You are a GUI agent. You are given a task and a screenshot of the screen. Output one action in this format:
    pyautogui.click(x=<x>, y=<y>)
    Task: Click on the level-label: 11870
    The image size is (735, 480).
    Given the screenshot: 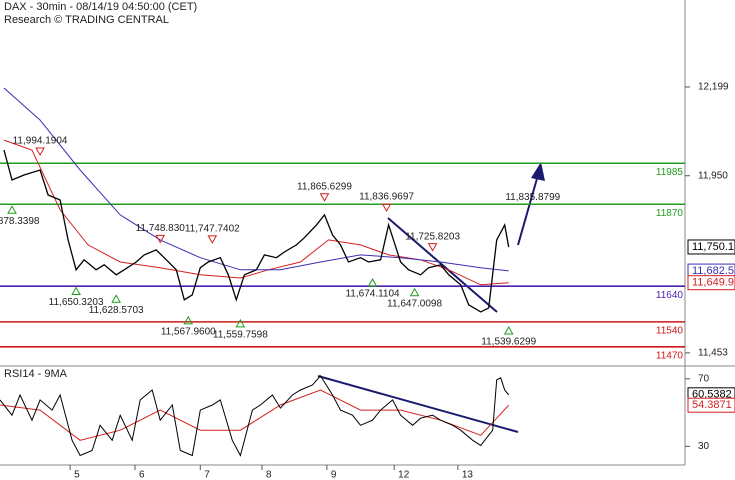 What is the action you would take?
    pyautogui.click(x=670, y=213)
    